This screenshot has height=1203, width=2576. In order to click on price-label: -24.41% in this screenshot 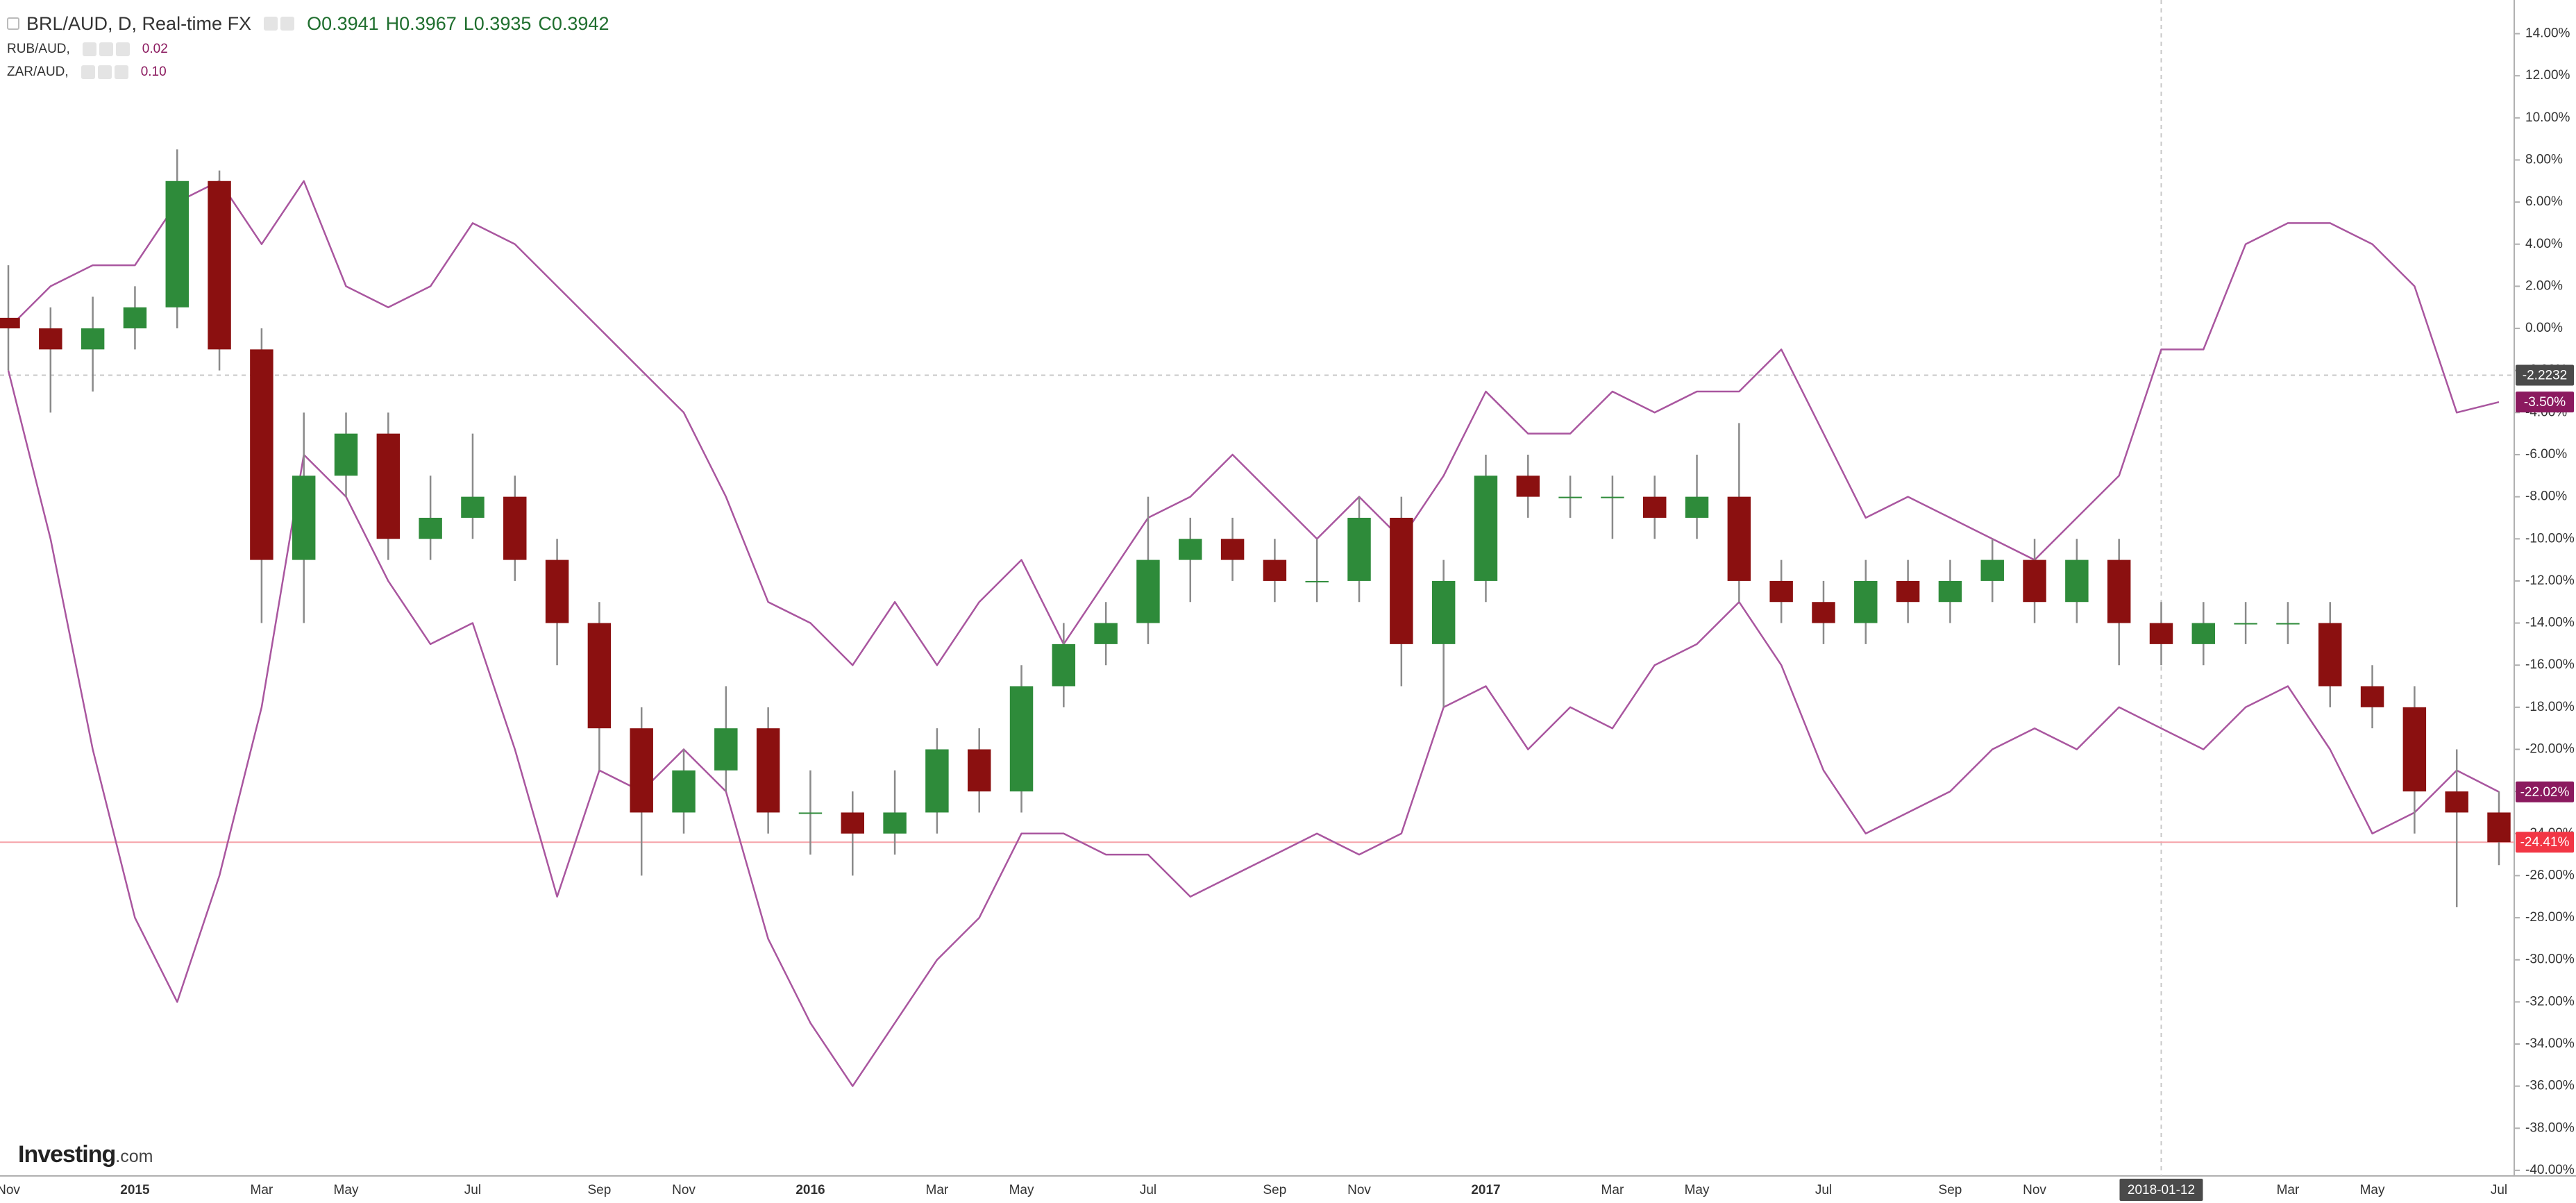, I will do `click(2545, 843)`.